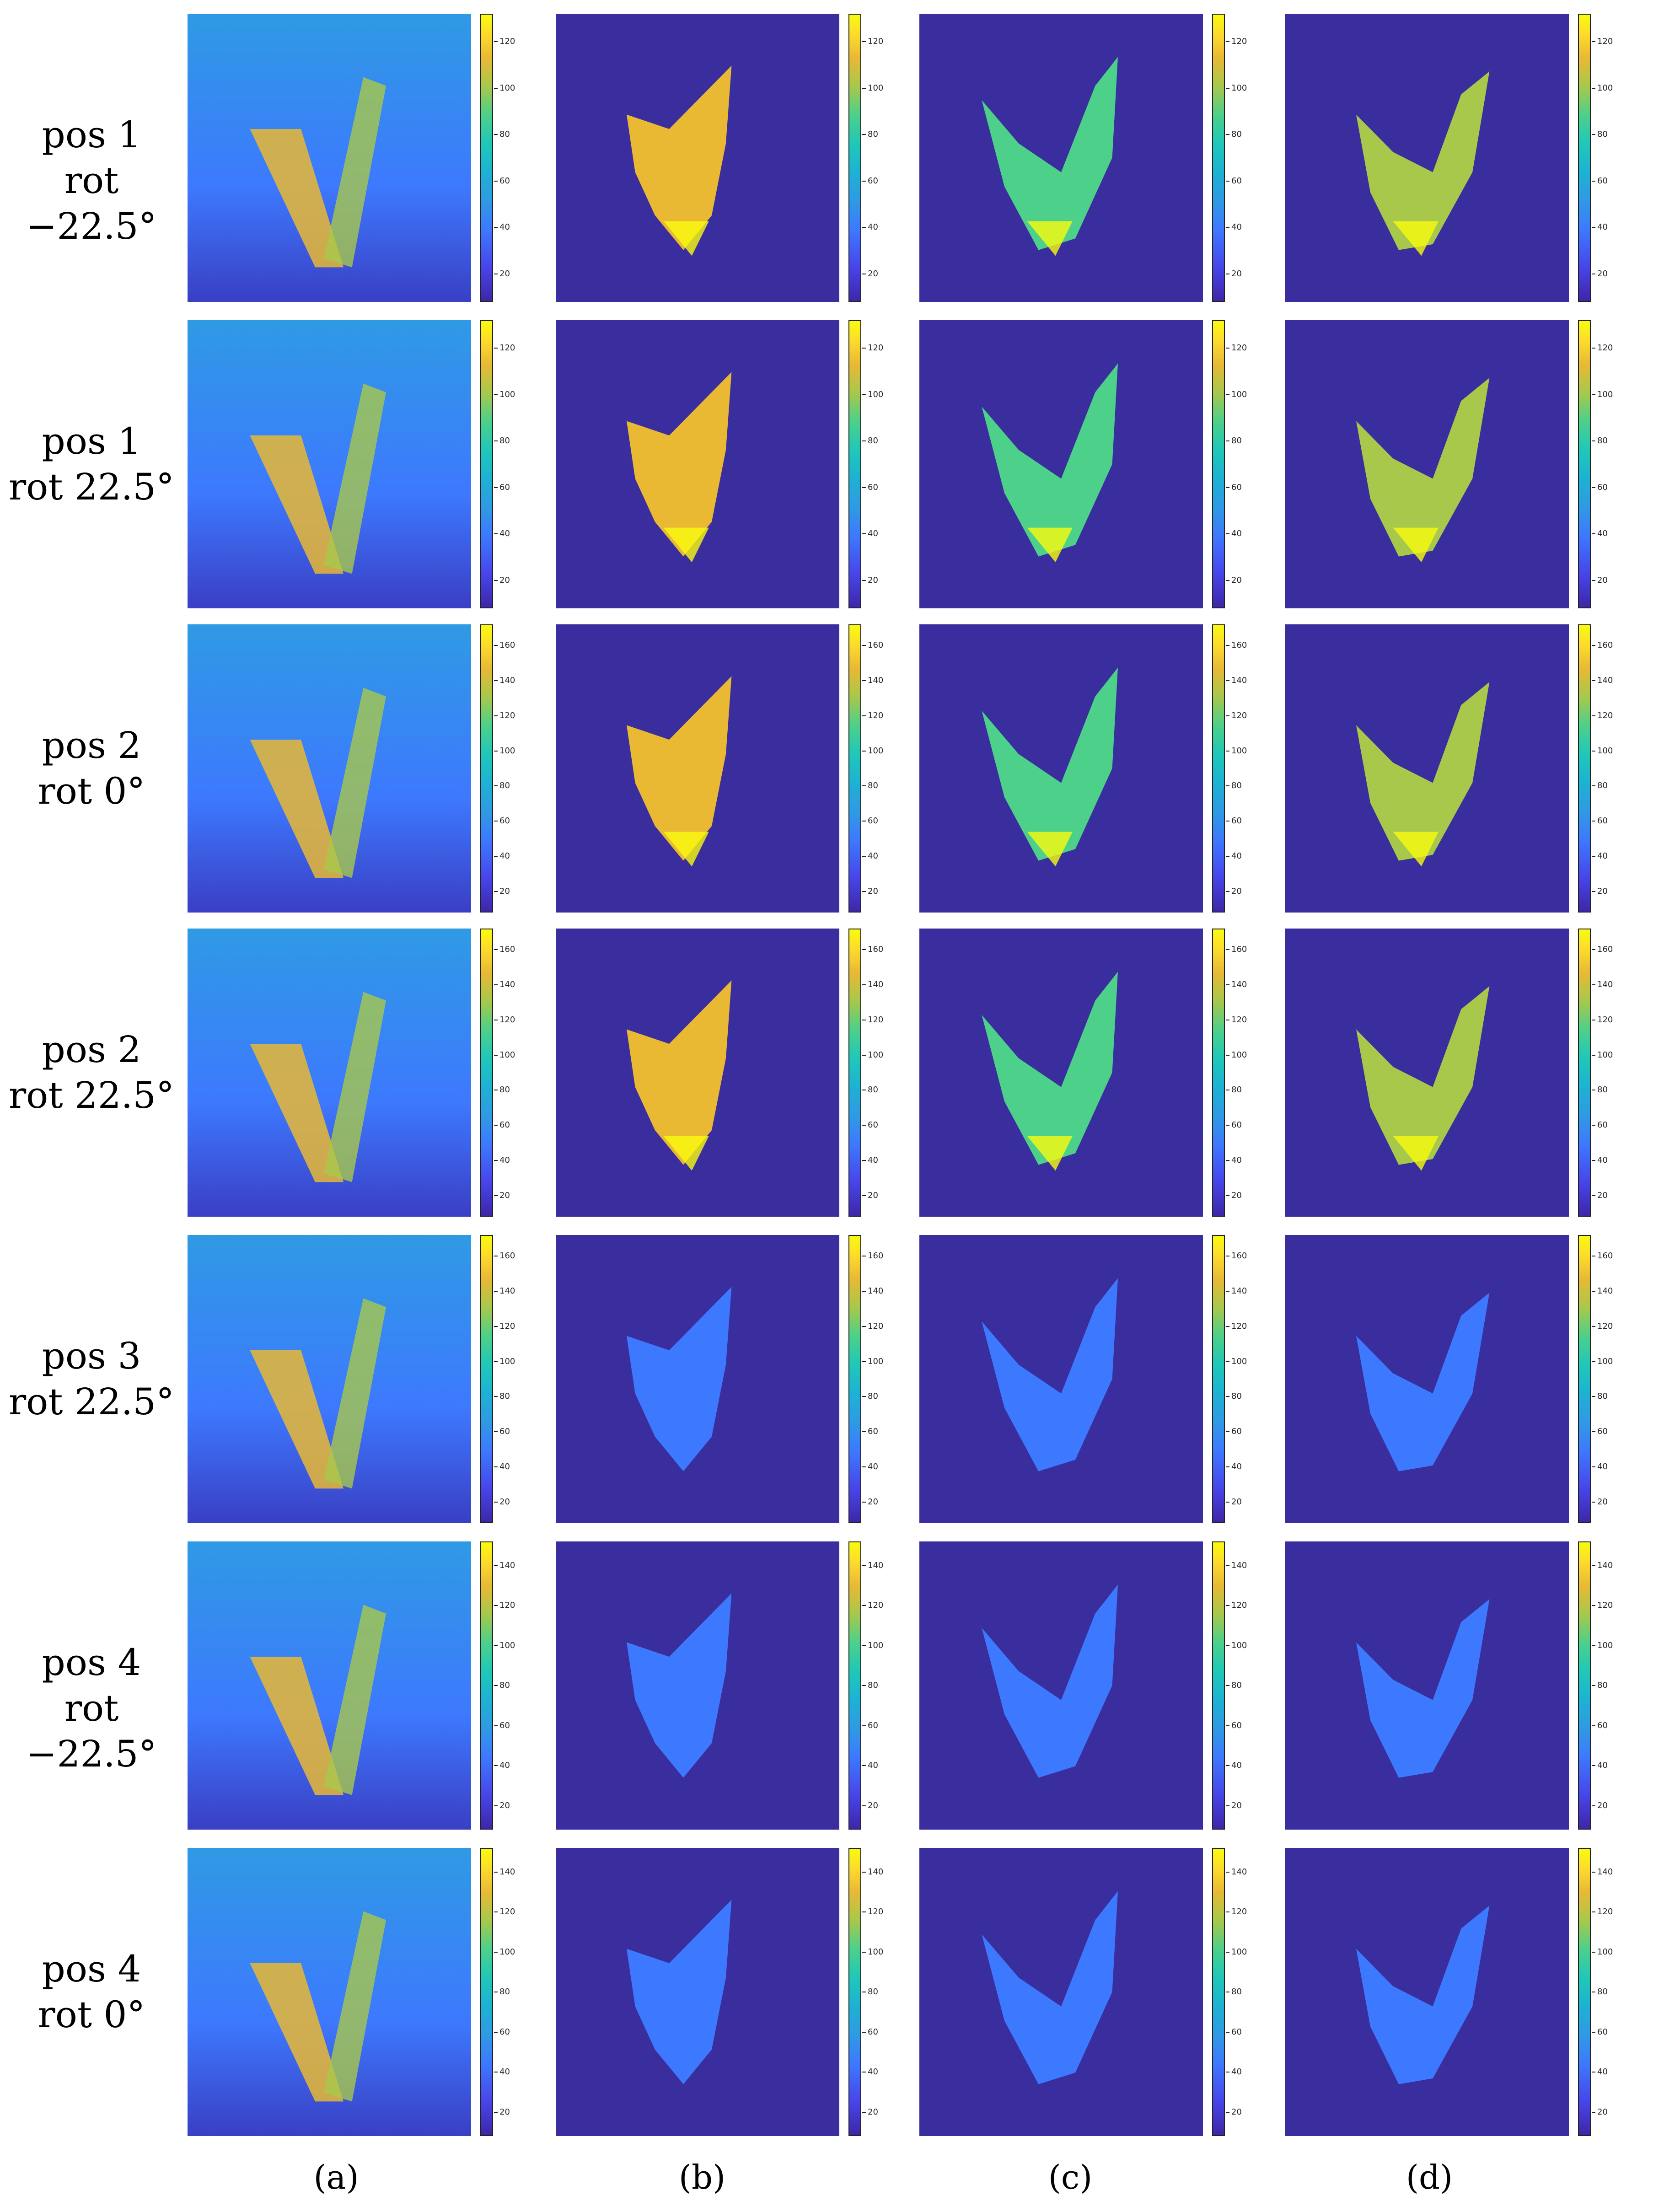  I want to click on column-label: (b), so click(702, 2177).